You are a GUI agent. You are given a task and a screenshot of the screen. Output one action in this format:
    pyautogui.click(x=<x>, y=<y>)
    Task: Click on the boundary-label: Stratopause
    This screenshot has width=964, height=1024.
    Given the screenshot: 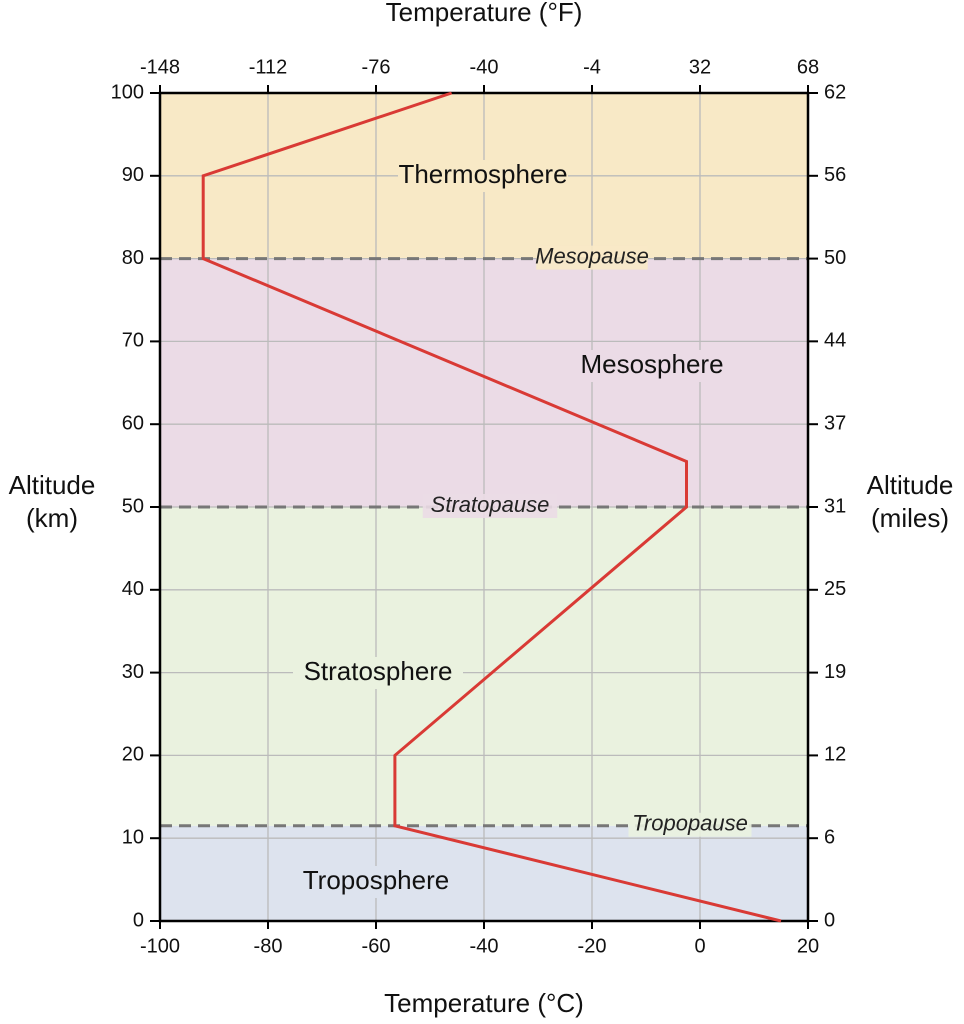 What is the action you would take?
    pyautogui.click(x=490, y=504)
    